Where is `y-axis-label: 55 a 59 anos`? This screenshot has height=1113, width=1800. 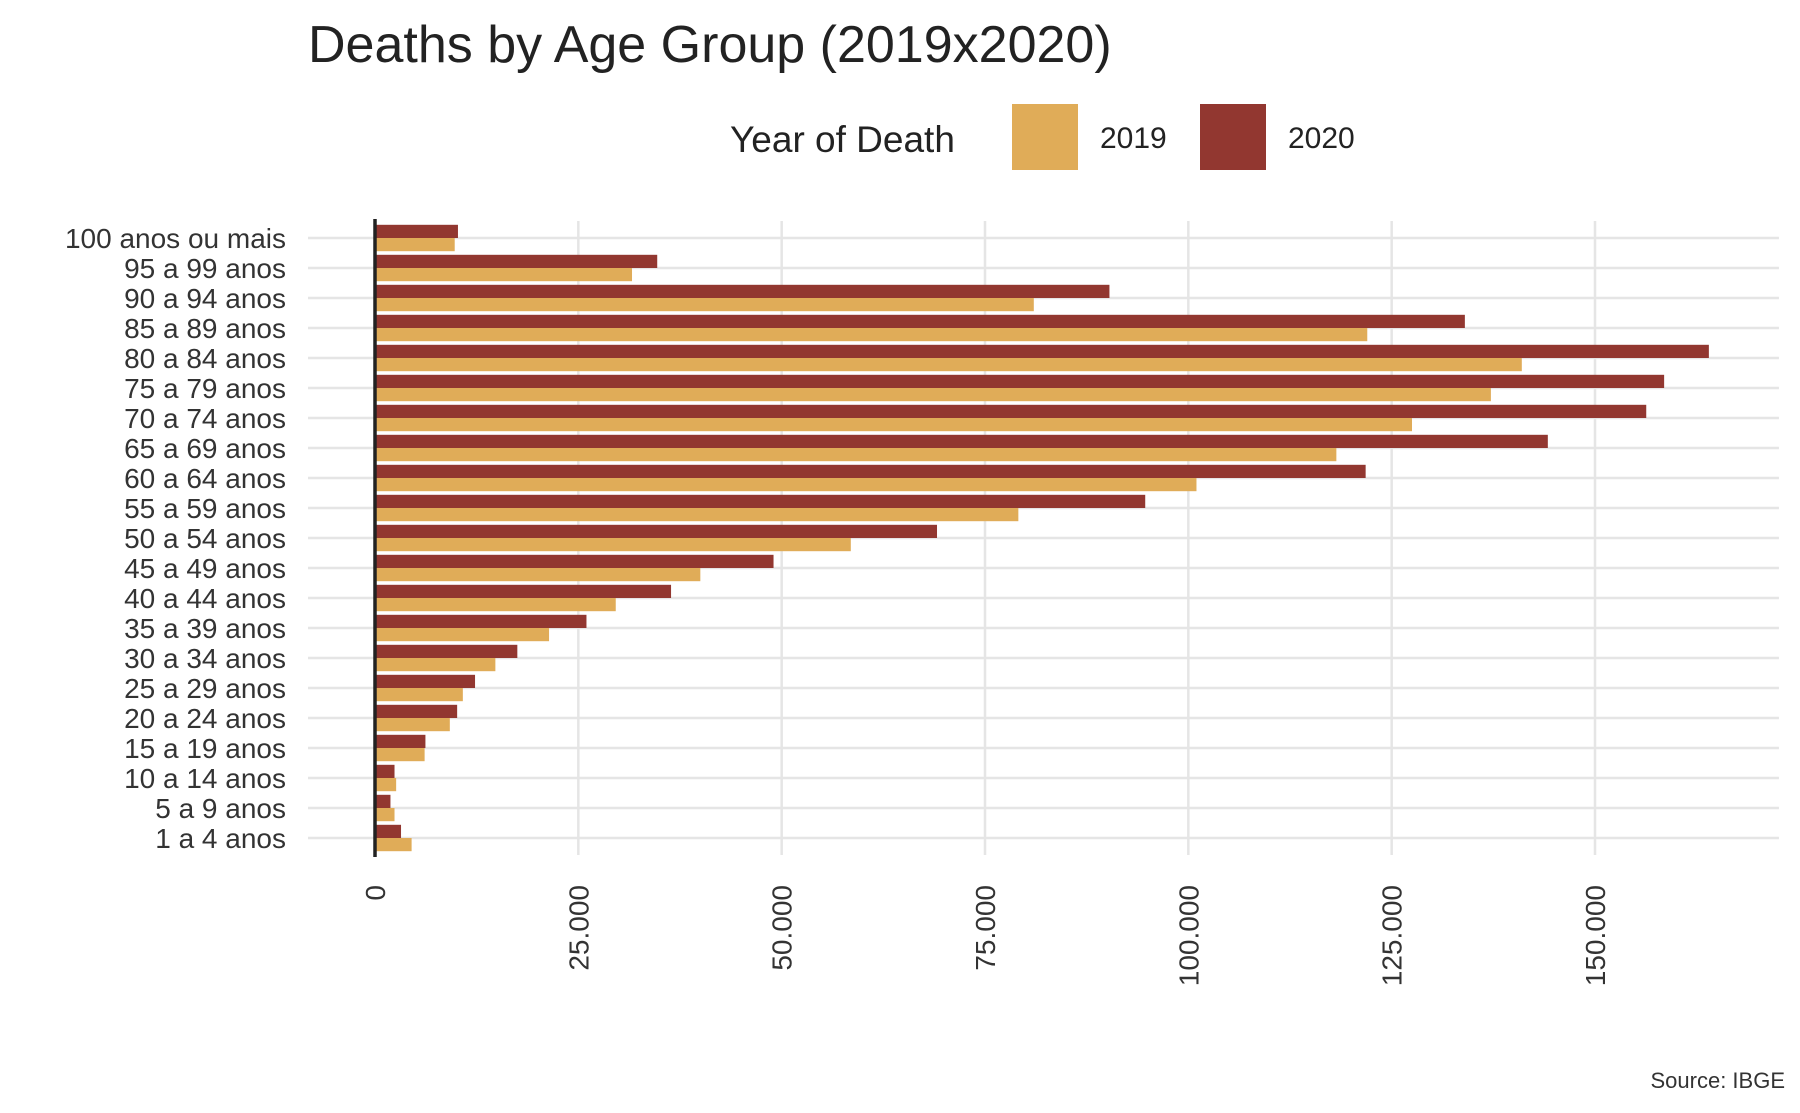
y-axis-label: 55 a 59 anos is located at coordinates (205, 508).